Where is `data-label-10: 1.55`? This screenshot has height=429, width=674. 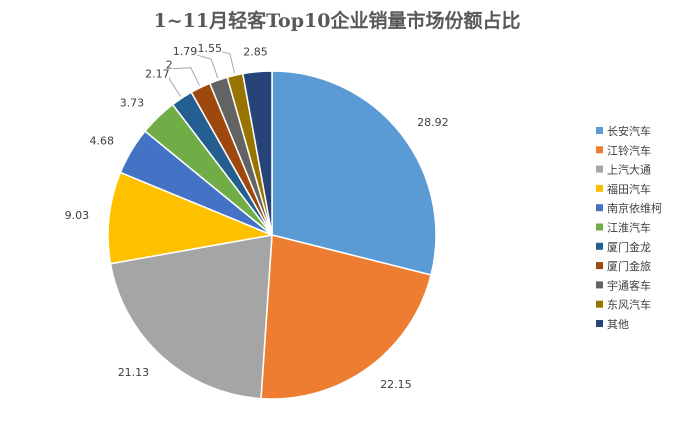
data-label-10: 1.55 is located at coordinates (210, 48).